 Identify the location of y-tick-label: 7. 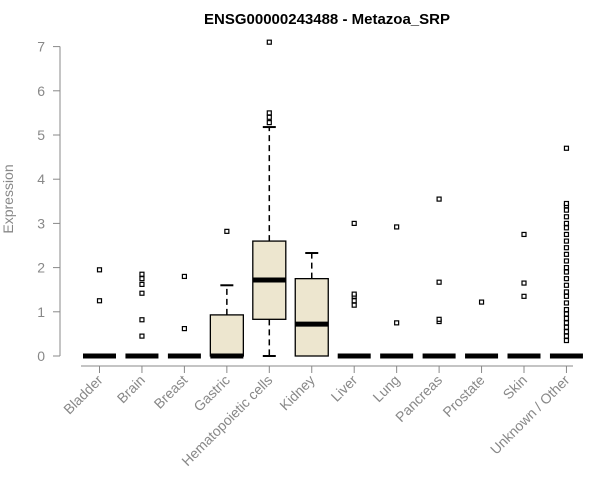
(41, 47).